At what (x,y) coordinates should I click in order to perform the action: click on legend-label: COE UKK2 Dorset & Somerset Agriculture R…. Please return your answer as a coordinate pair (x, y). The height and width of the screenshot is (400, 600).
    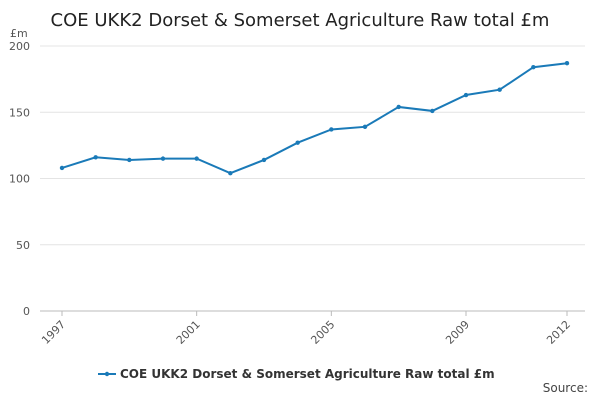
    Looking at the image, I should click on (307, 374).